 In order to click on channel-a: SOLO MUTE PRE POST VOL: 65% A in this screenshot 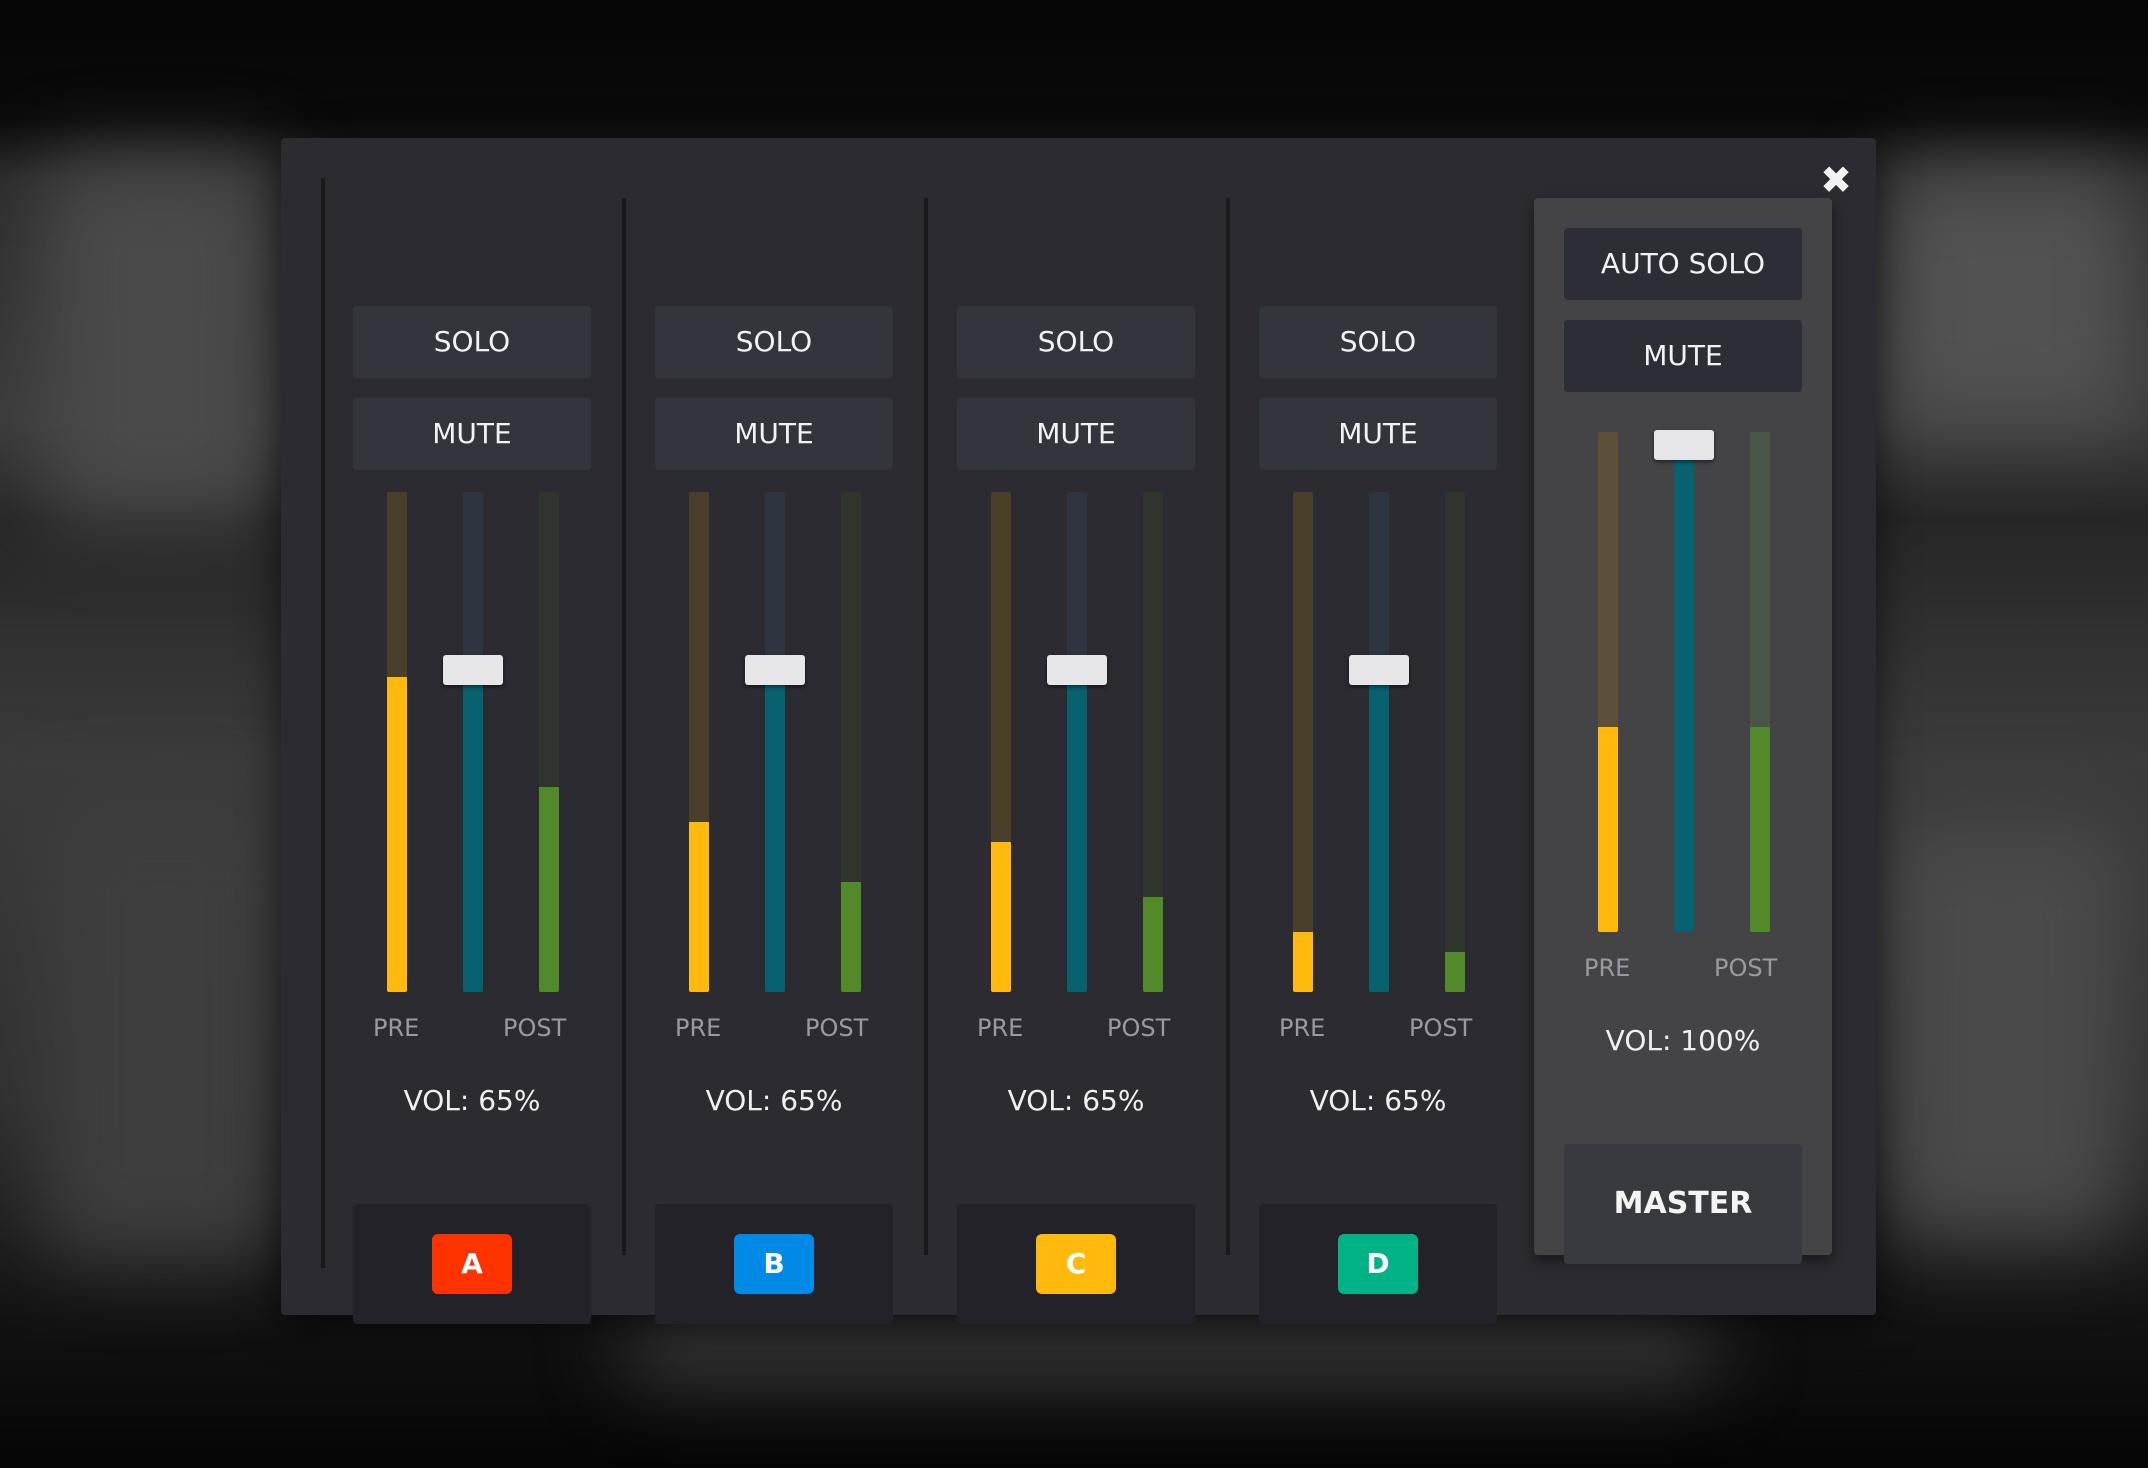, I will do `click(458, 761)`.